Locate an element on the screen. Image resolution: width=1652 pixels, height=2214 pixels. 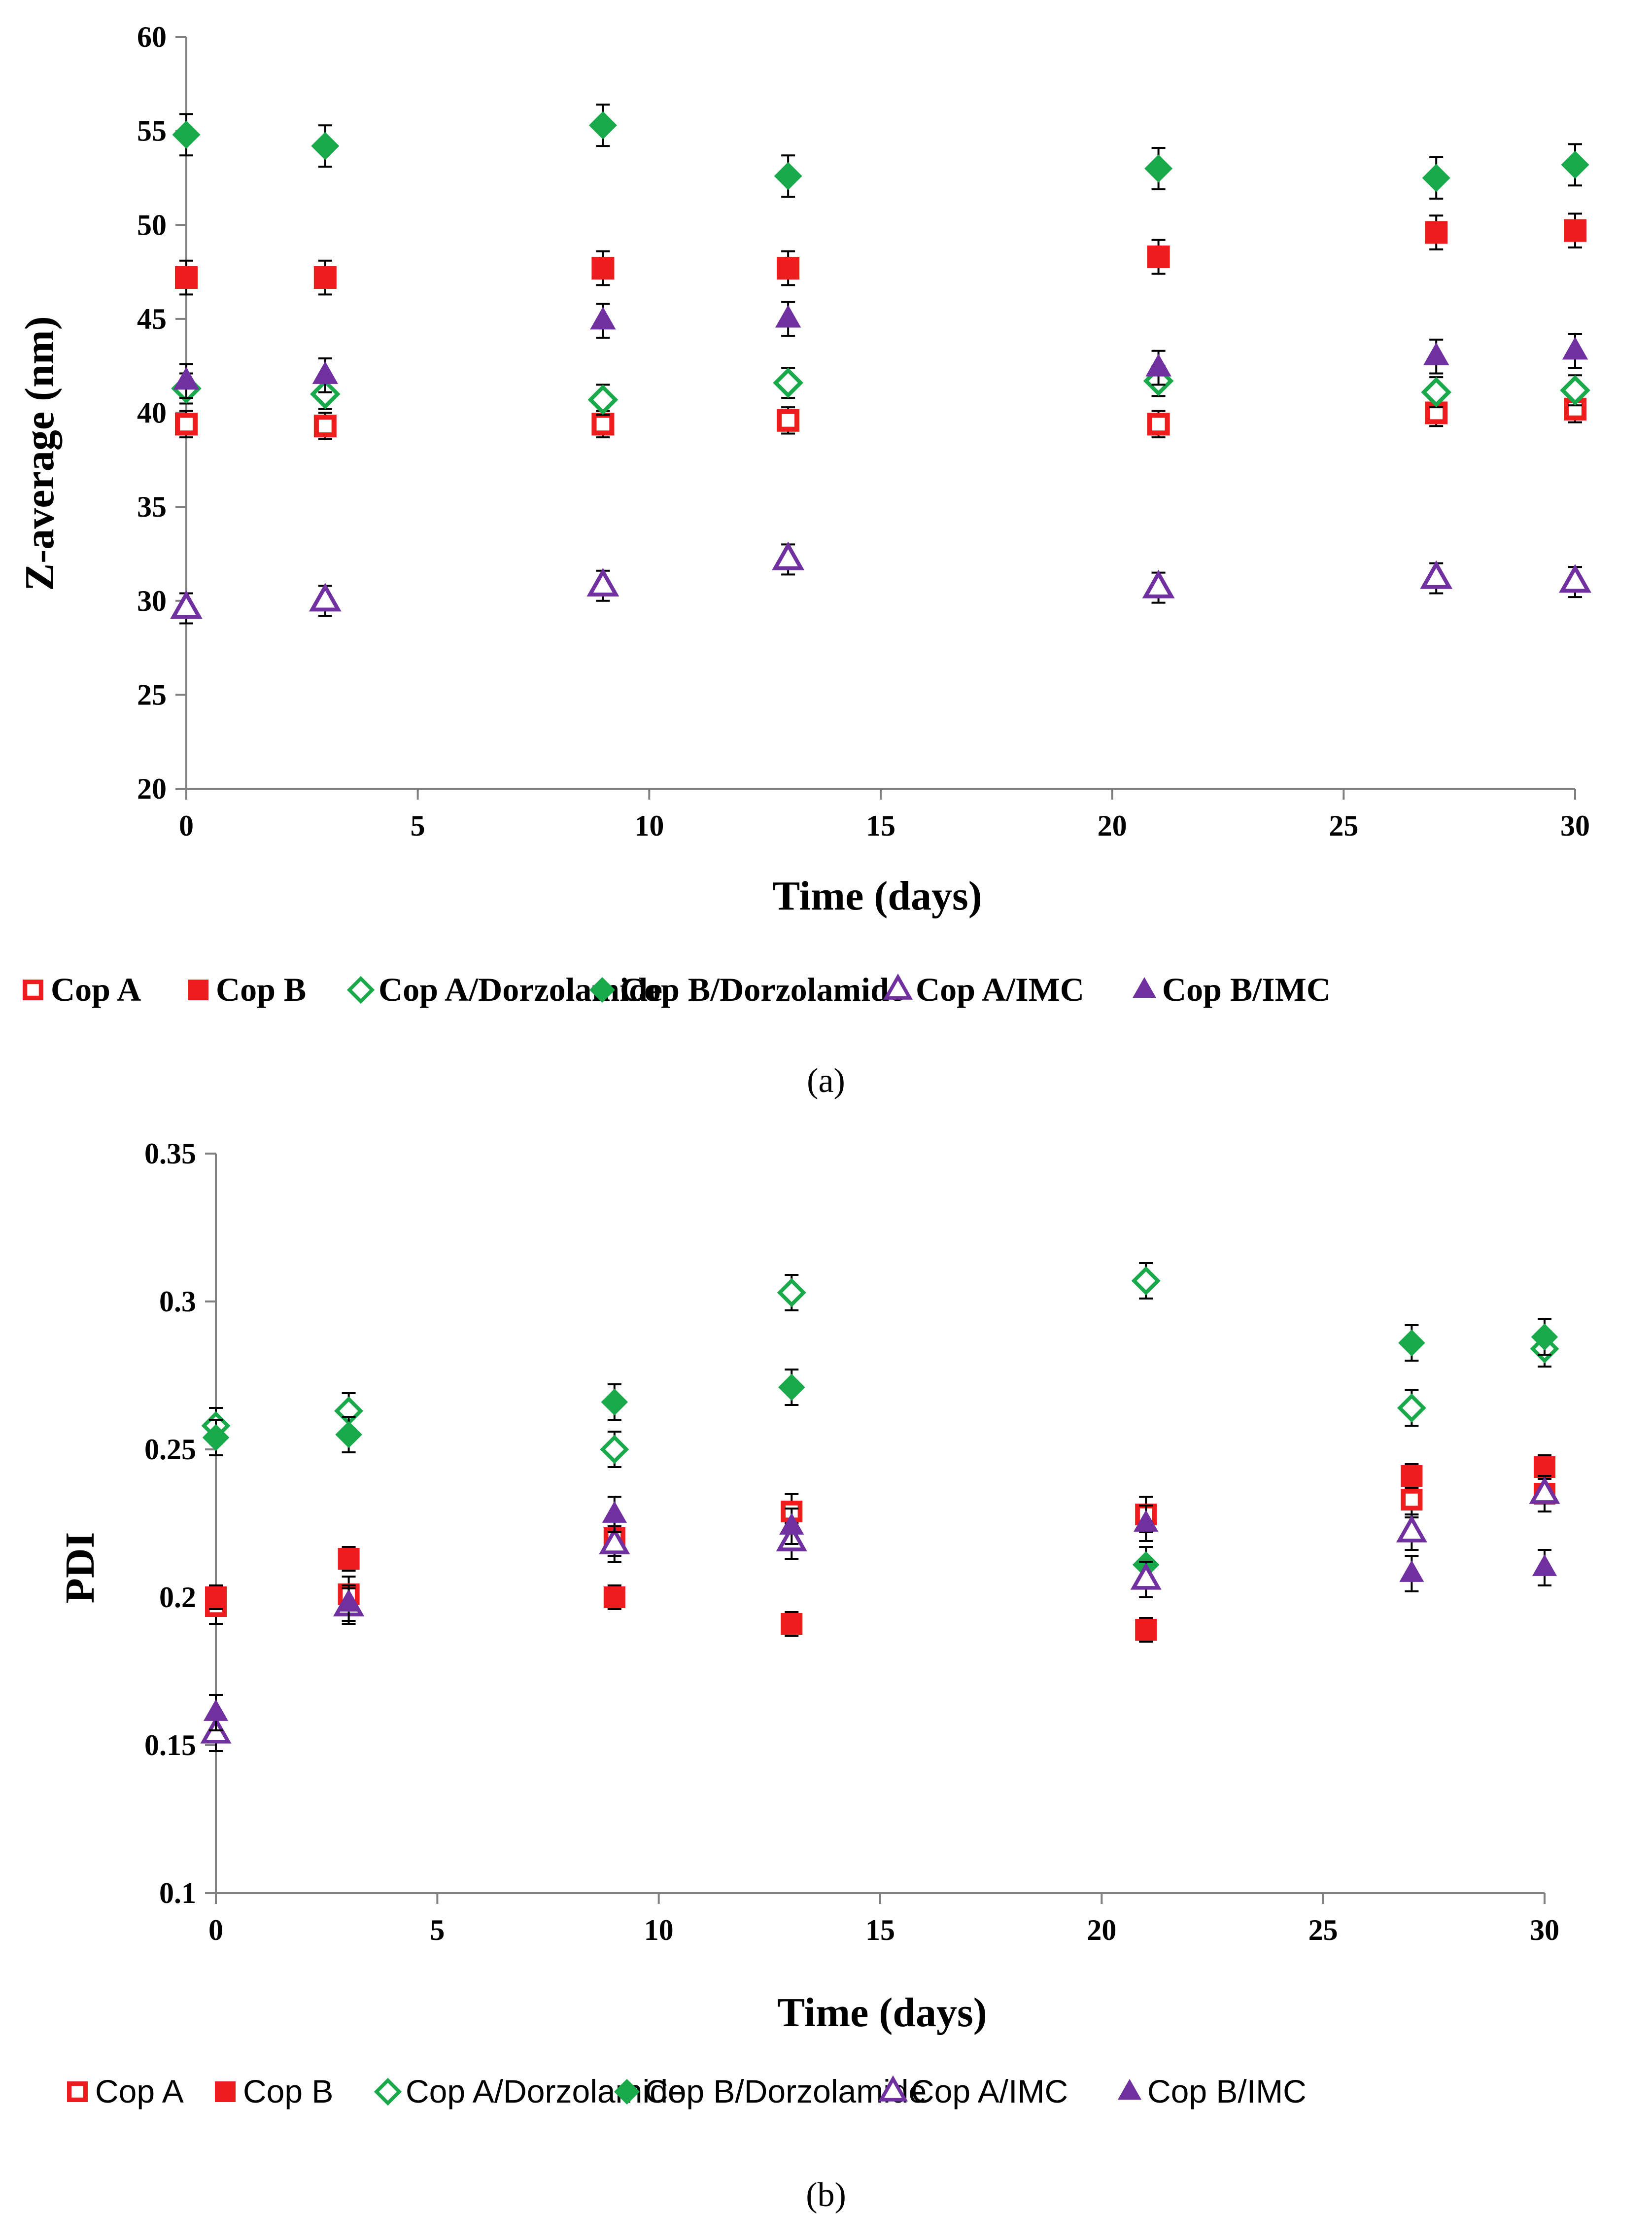
legend-item: Cop B is located at coordinates (247, 989).